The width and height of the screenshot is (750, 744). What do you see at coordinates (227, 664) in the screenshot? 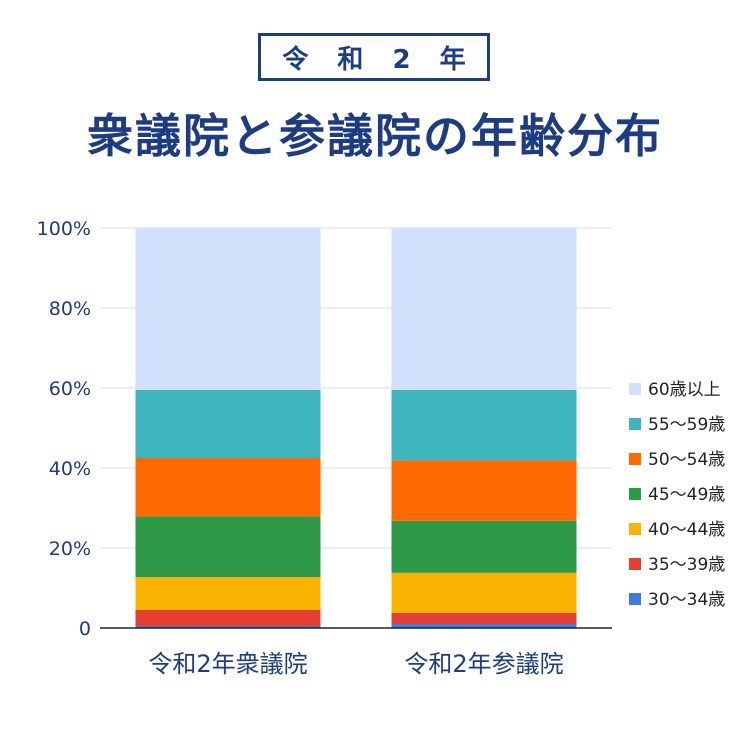
I see `x-category-label: 令和2年衆議院` at bounding box center [227, 664].